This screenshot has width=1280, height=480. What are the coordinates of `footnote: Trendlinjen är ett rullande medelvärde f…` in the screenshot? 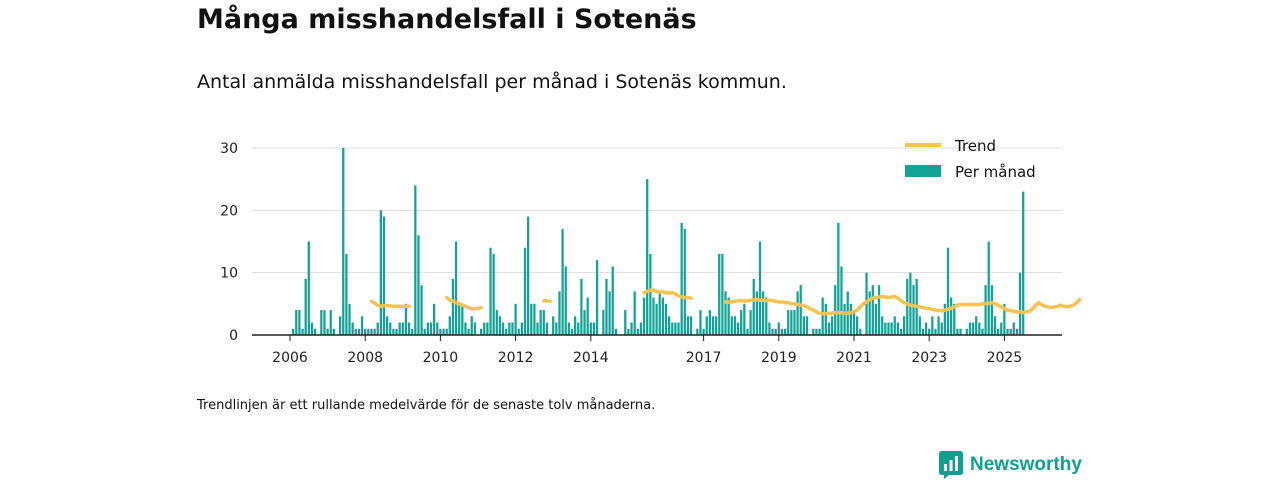 It's located at (426, 405).